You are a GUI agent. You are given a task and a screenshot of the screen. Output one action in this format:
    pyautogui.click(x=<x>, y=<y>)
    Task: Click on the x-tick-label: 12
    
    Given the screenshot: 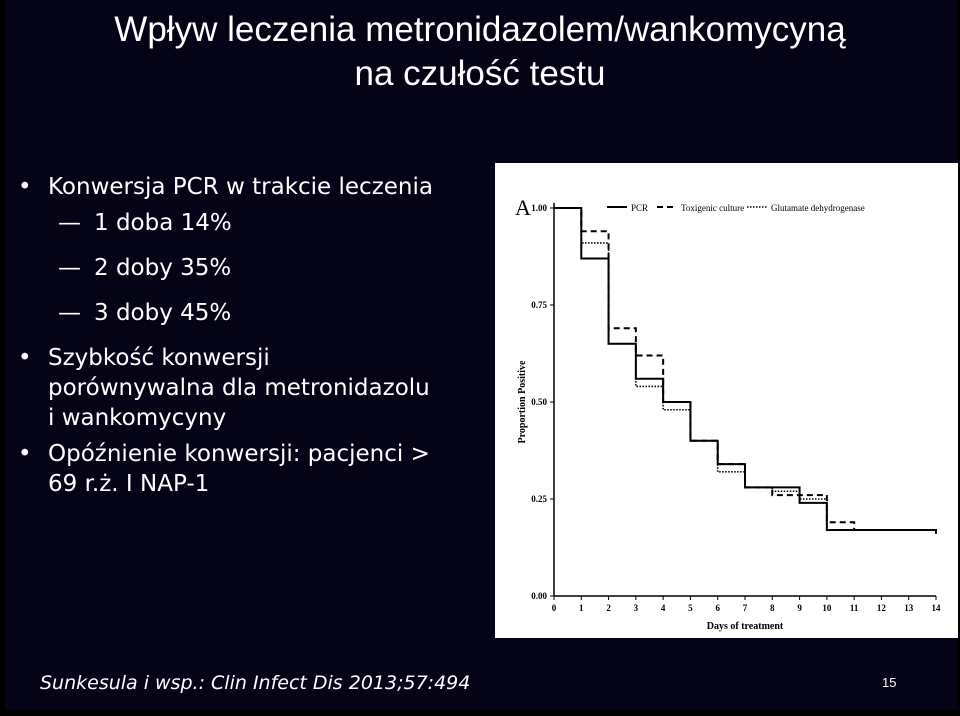 What is the action you would take?
    pyautogui.click(x=882, y=608)
    